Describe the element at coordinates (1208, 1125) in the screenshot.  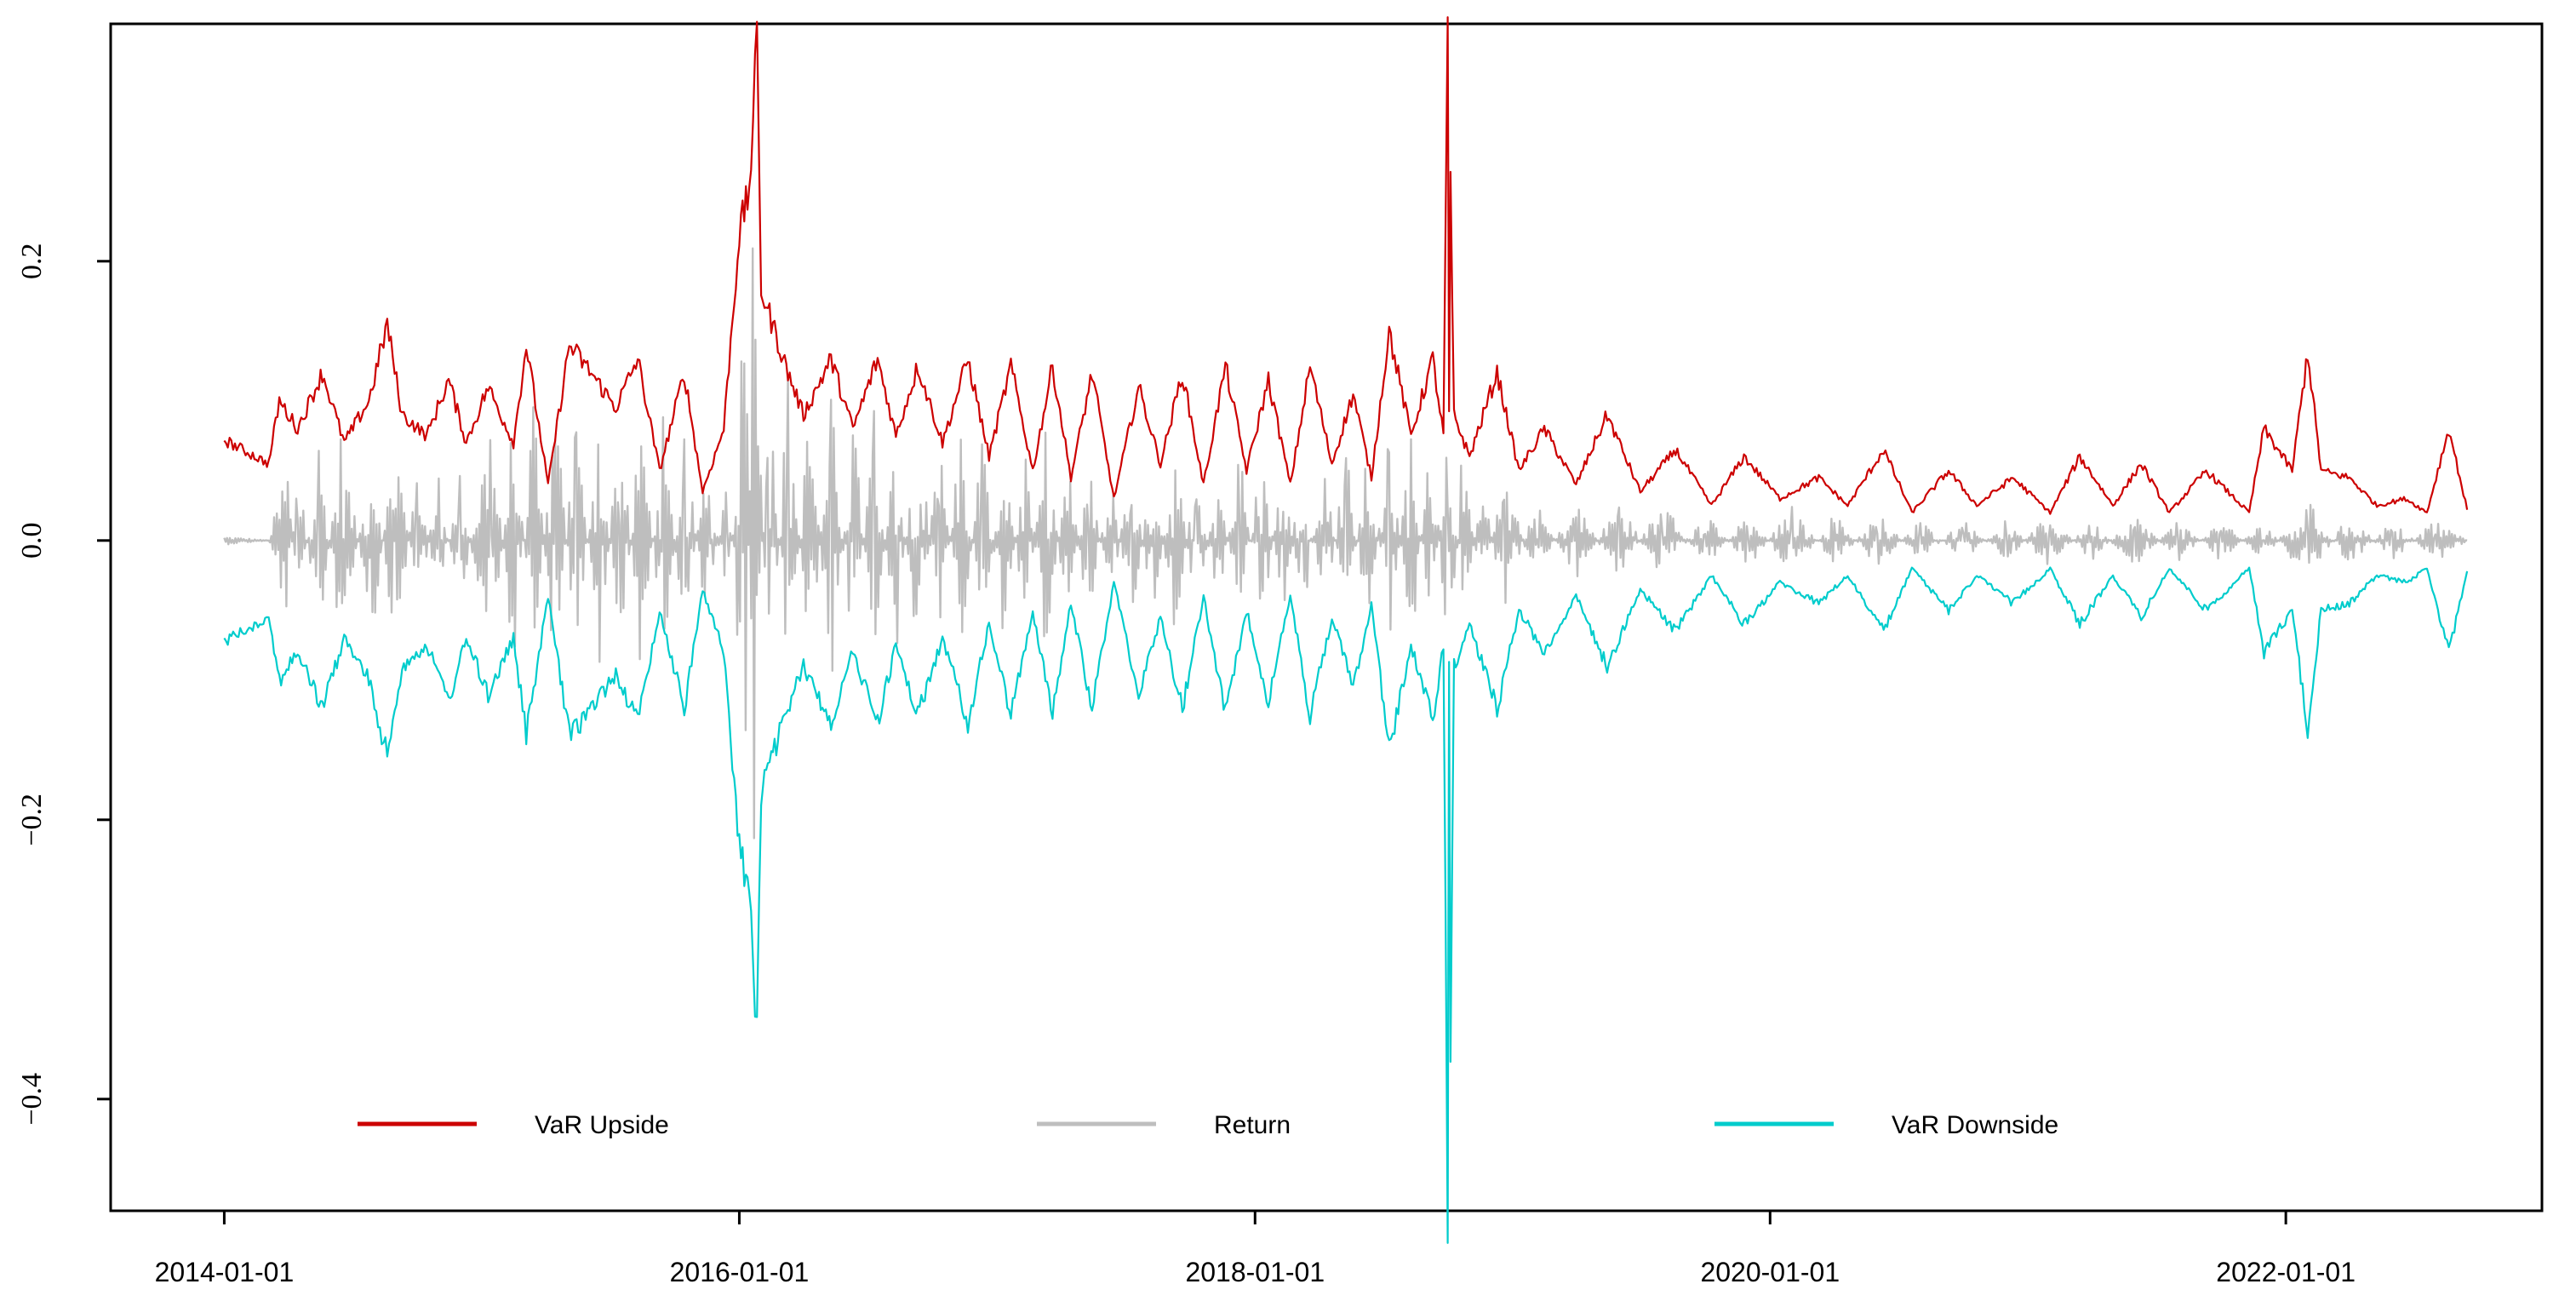
I see `legend: VaR Upside Return VaR Downside` at that location.